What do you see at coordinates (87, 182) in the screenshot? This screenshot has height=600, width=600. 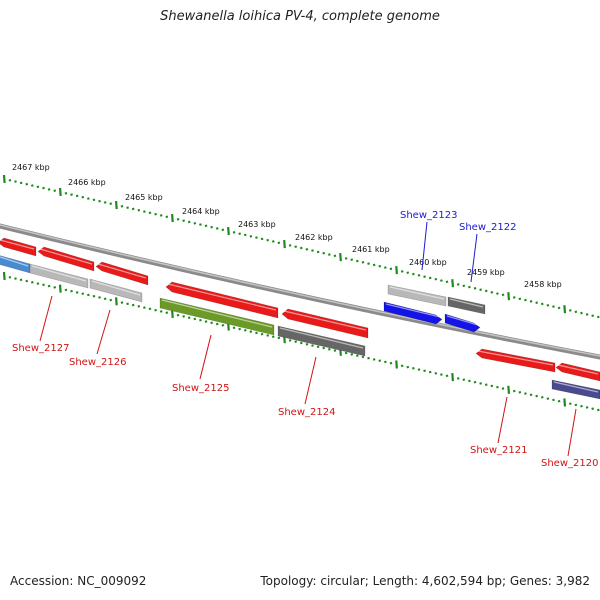 I see `scale-tick-label: 2466 kbp` at bounding box center [87, 182].